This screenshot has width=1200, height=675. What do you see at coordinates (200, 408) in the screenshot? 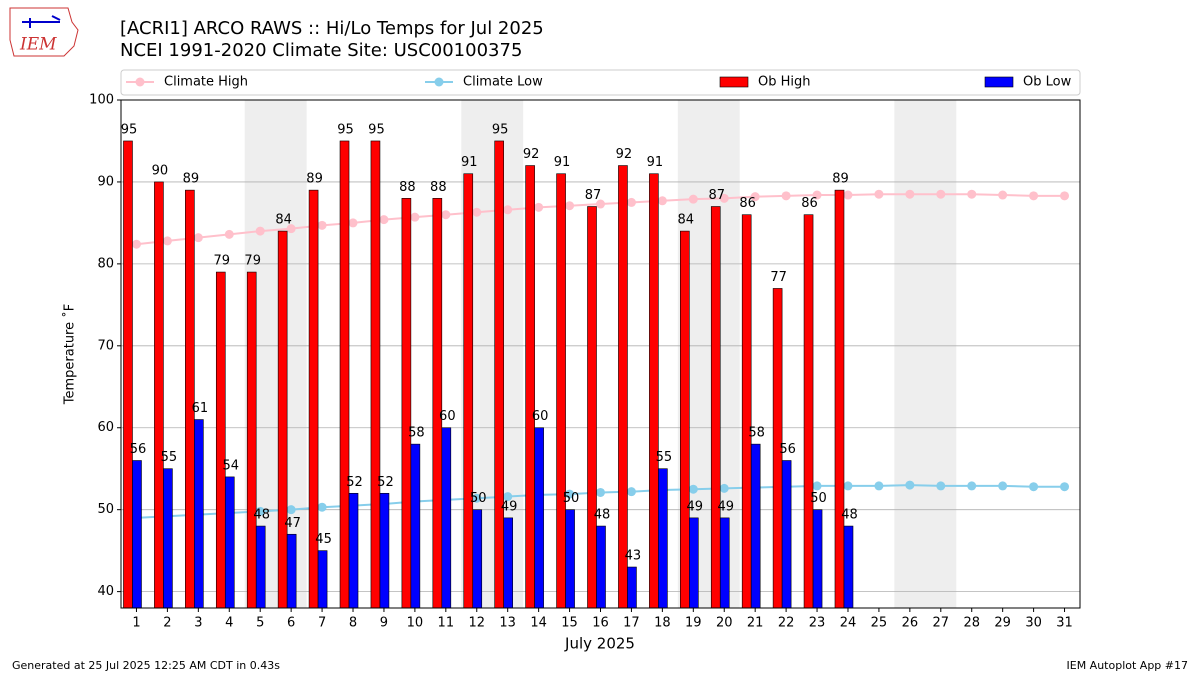
I see `data-label: 61` at bounding box center [200, 408].